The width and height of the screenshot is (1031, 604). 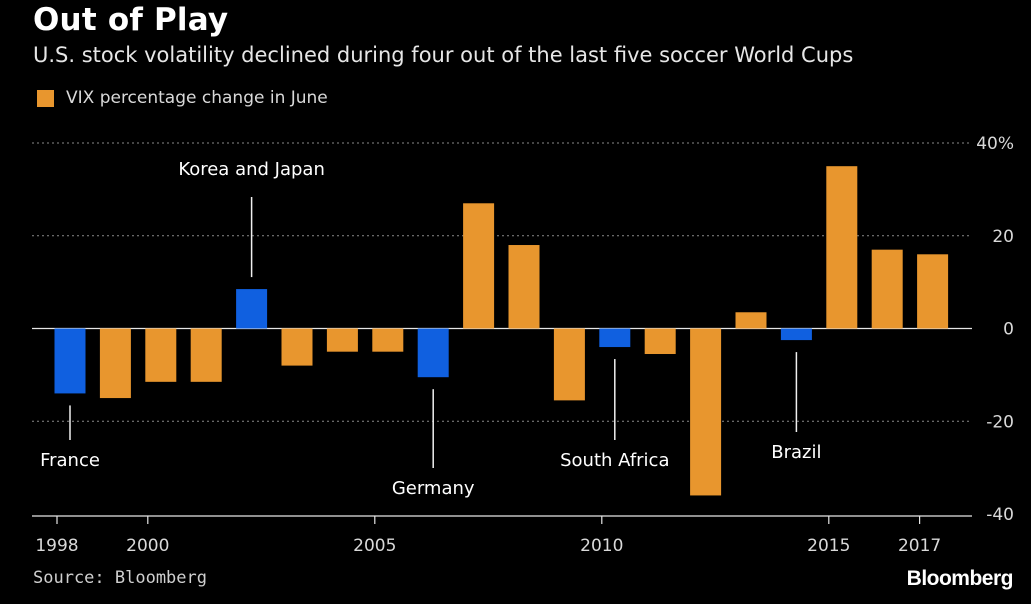 I want to click on bar-2009, so click(x=569, y=364).